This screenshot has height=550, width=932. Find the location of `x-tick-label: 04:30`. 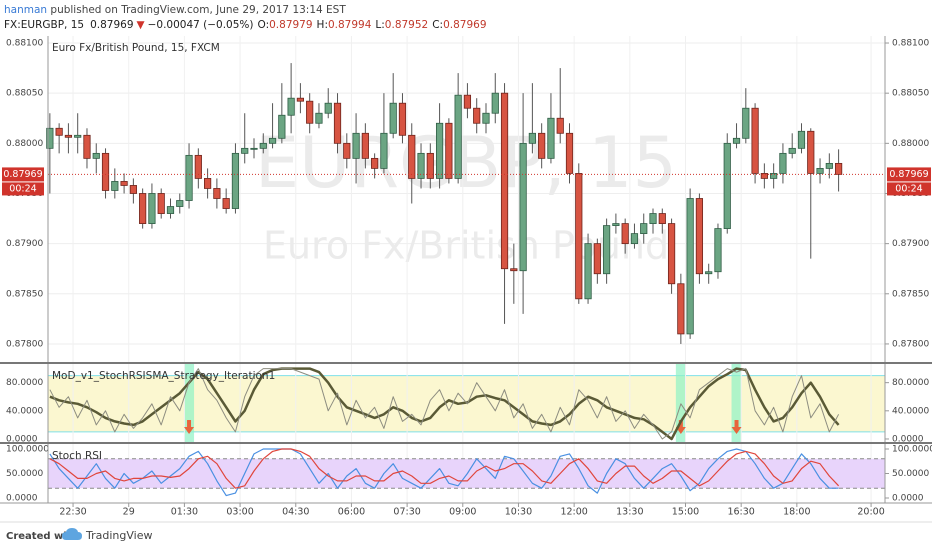

x-tick-label: 04:30 is located at coordinates (295, 512).